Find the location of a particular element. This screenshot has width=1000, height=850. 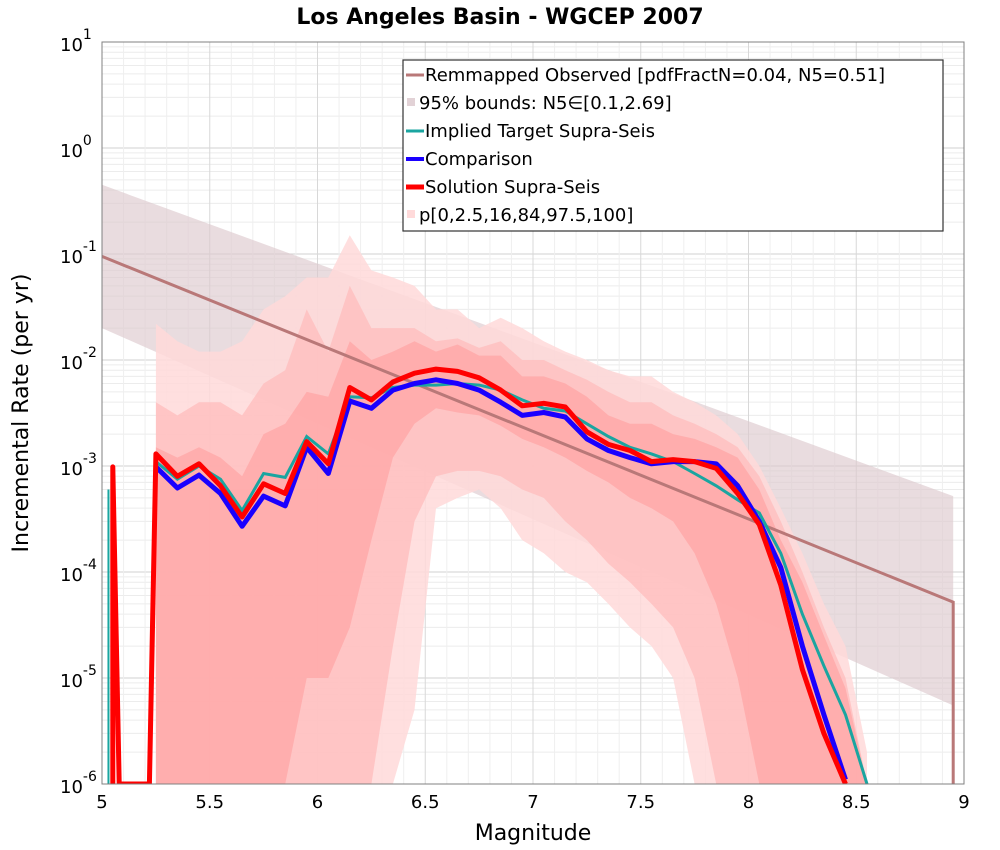

y-tick-label: 10⁻⁵ is located at coordinates (78, 677).